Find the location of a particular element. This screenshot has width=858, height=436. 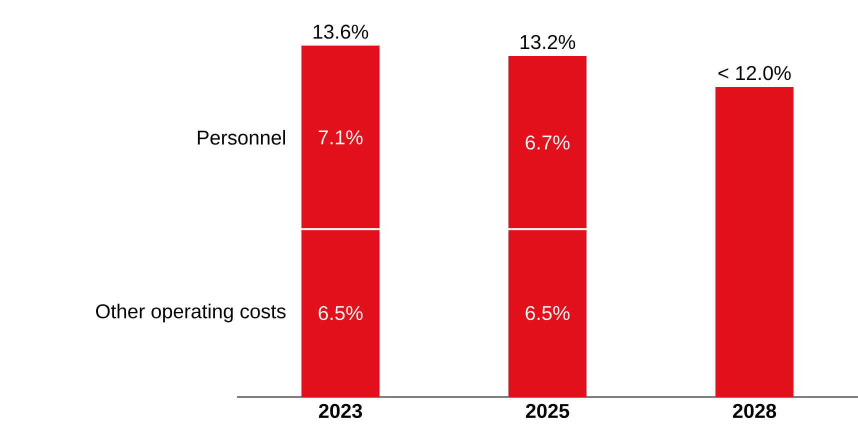

total-label: 13.6% is located at coordinates (341, 31).